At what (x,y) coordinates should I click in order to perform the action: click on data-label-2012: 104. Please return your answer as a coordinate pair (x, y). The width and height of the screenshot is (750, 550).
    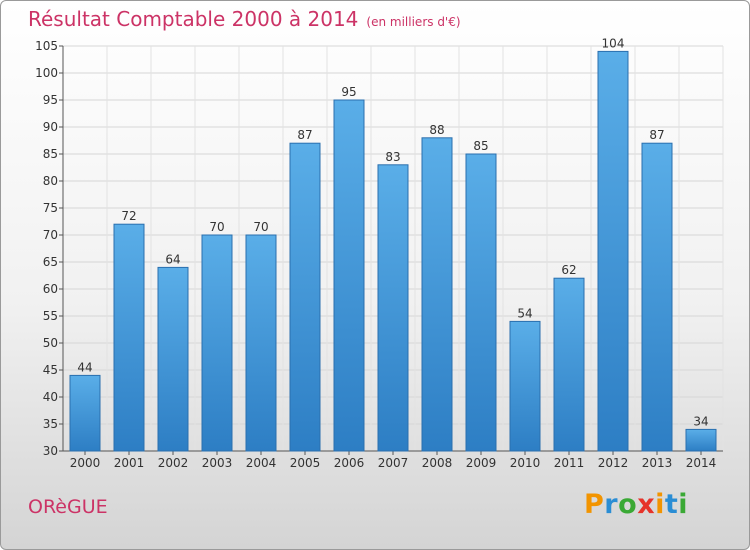
    Looking at the image, I should click on (613, 43).